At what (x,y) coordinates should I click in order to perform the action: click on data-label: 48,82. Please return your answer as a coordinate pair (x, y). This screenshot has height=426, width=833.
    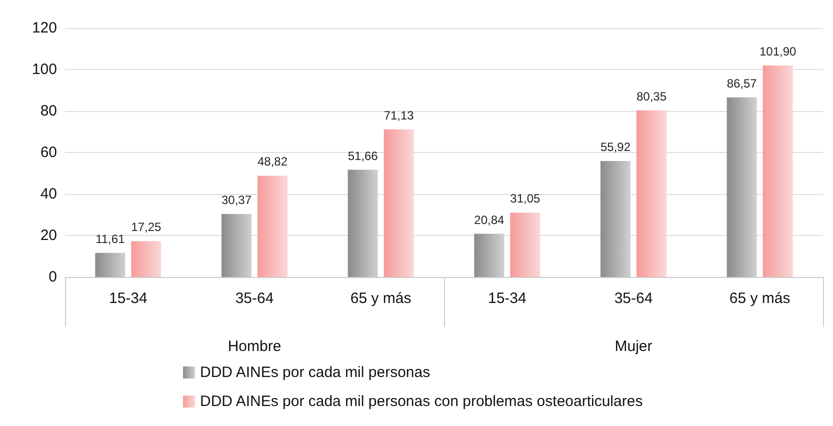
    Looking at the image, I should click on (272, 161).